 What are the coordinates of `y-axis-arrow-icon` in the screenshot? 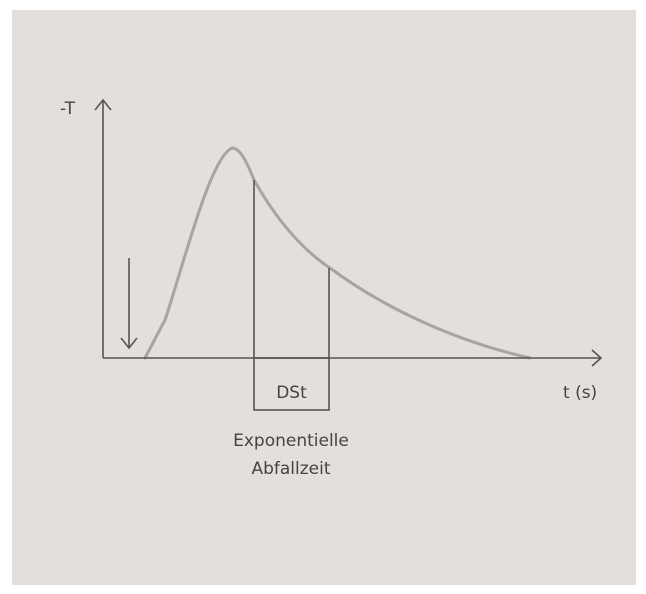 It's located at (103, 104).